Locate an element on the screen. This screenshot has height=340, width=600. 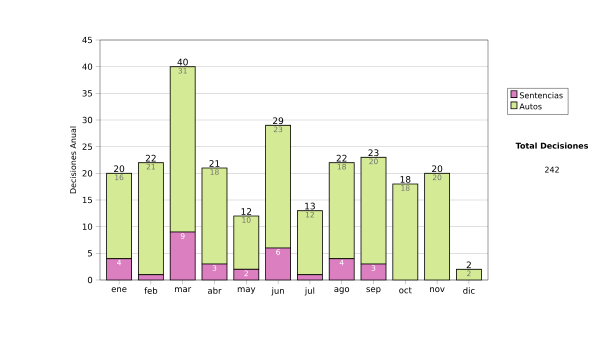
y-tick-label: 0 is located at coordinates (90, 280).